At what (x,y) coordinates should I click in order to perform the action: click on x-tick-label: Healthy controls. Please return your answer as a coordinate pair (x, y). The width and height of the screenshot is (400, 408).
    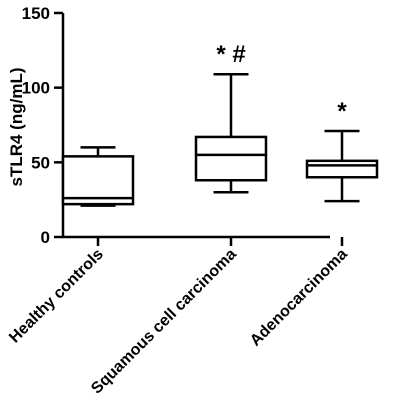
    Looking at the image, I should click on (56, 296).